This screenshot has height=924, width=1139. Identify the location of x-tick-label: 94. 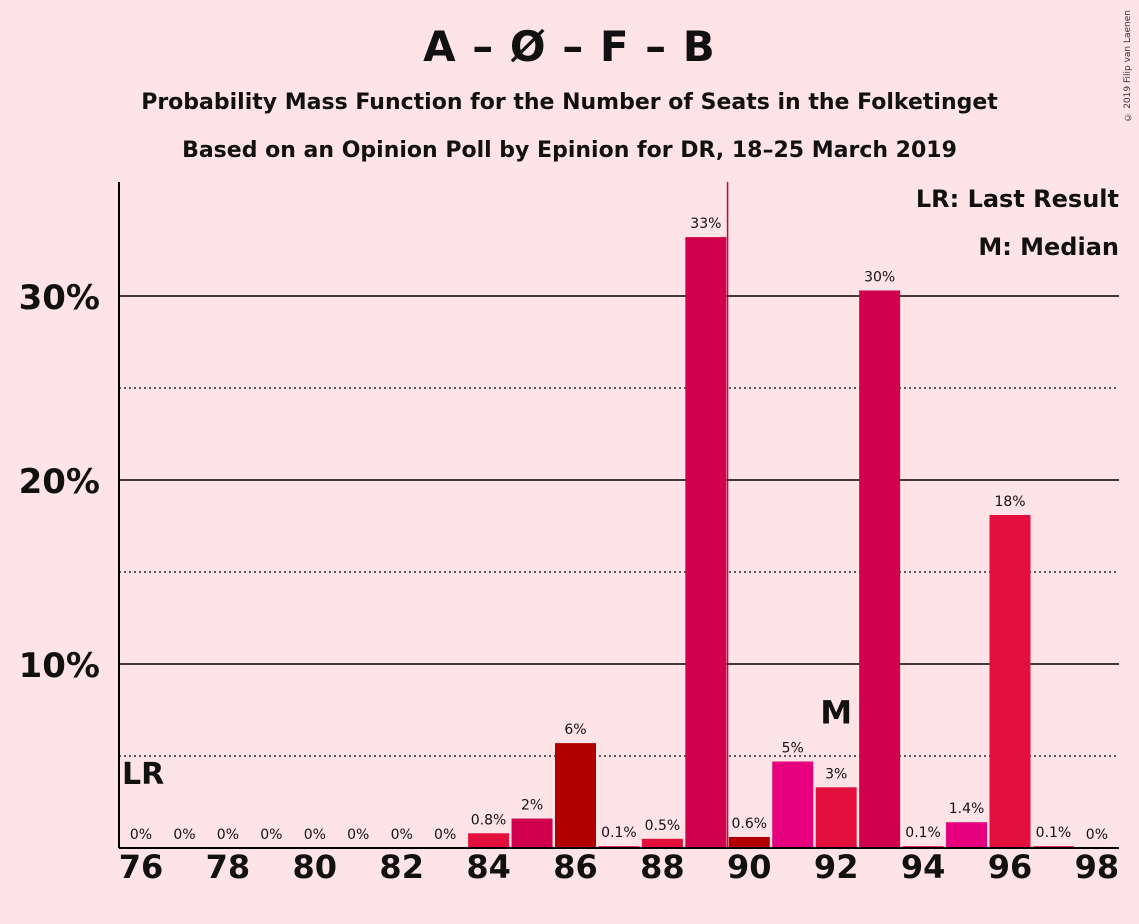
(923, 867).